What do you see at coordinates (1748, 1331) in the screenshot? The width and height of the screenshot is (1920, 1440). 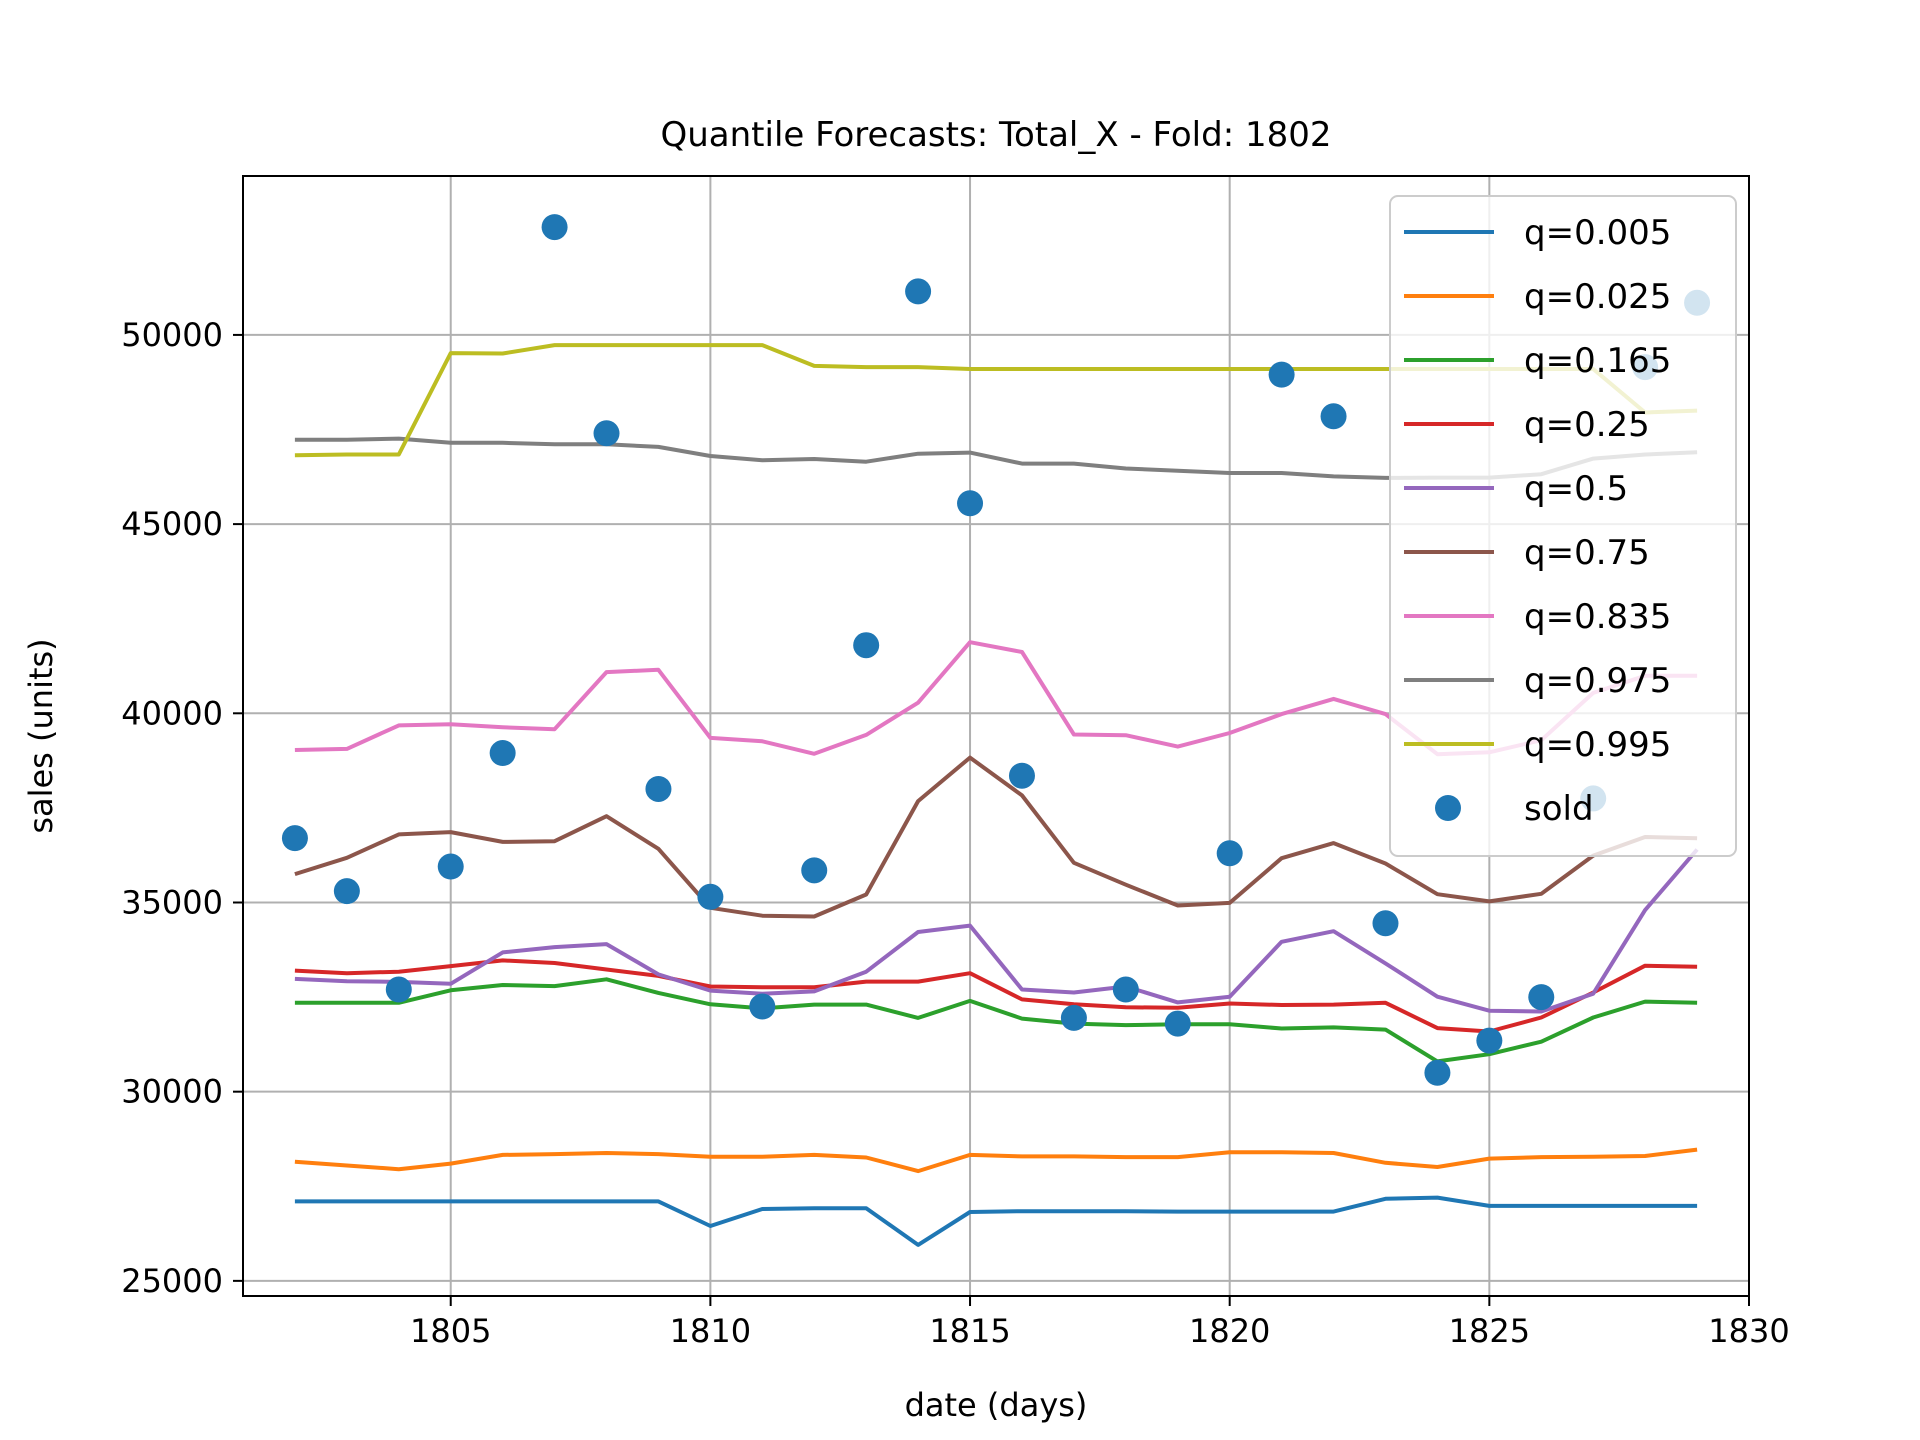 I see `x-tick-label: 1830` at bounding box center [1748, 1331].